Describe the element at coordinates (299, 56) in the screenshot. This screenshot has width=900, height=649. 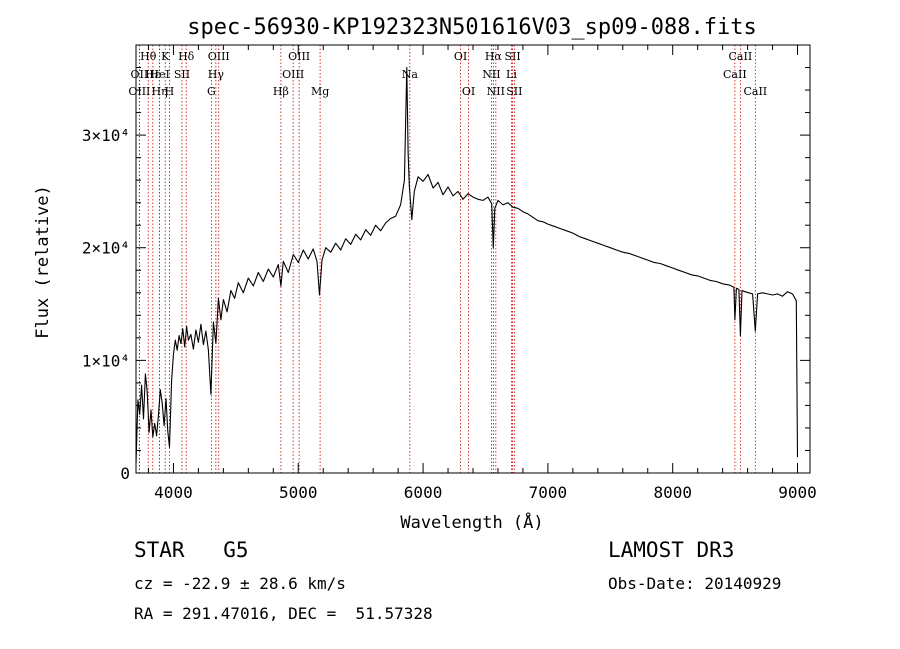
I see `line-label-14: OIII` at that location.